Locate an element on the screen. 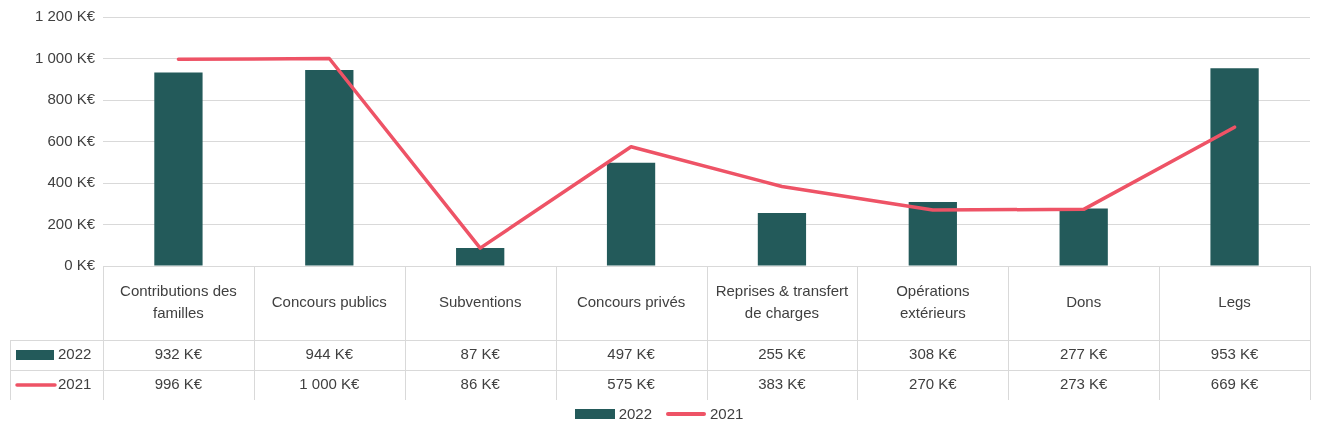 The width and height of the screenshot is (1318, 427). text: 2022 is located at coordinates (635, 413).